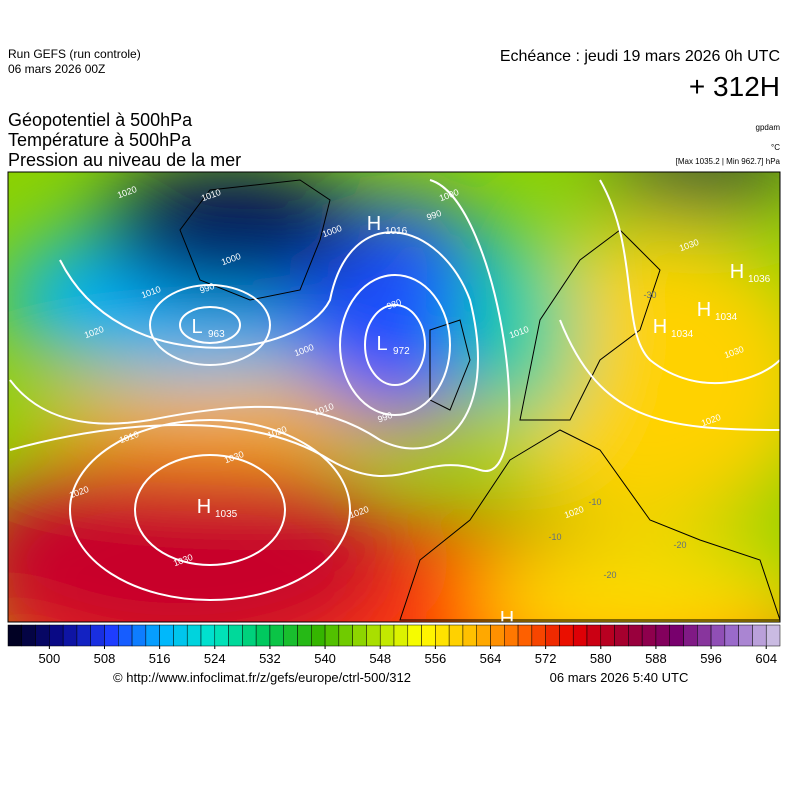 The width and height of the screenshot is (788, 794). I want to click on colorbar-tick-label: 508, so click(105, 658).